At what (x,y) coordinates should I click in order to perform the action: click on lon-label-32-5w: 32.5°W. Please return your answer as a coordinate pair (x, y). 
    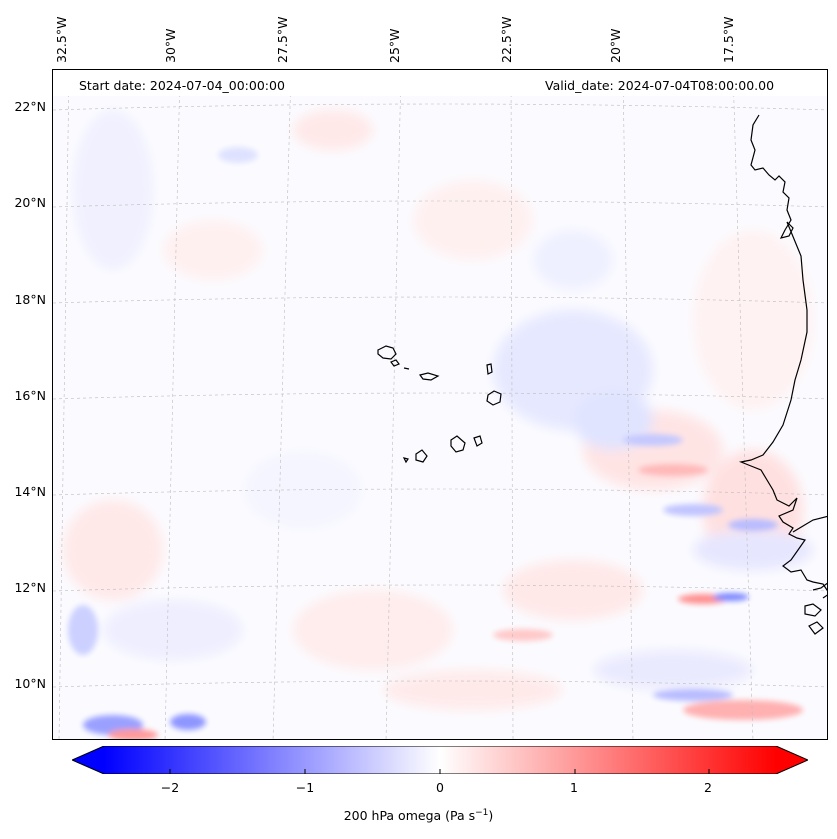
    Looking at the image, I should click on (61, 39).